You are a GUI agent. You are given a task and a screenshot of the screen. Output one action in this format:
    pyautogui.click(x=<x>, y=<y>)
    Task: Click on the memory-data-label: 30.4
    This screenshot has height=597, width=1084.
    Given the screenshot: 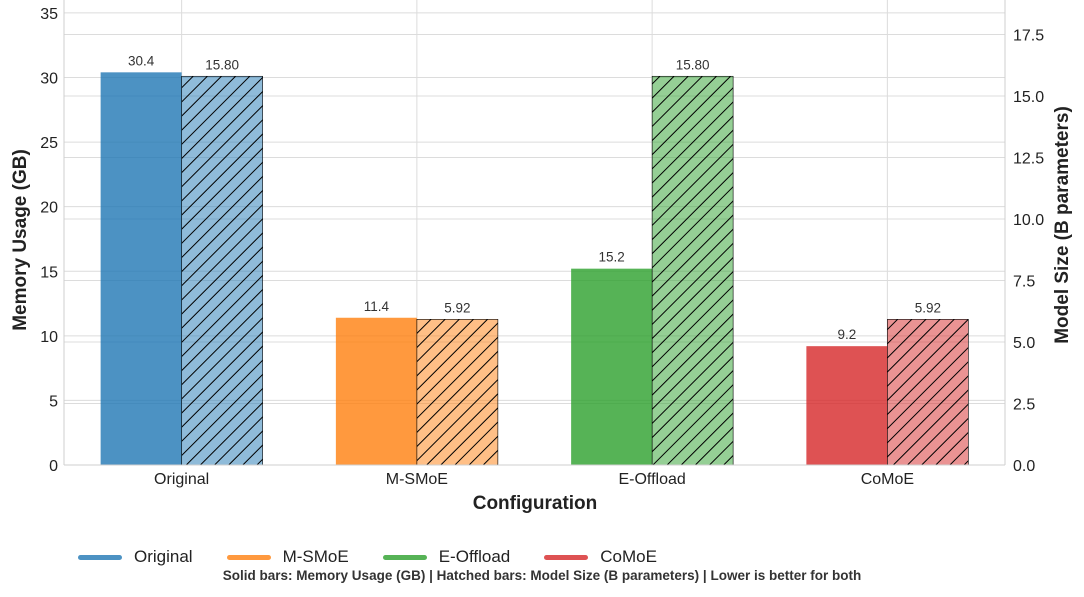 What is the action you would take?
    pyautogui.click(x=141, y=60)
    